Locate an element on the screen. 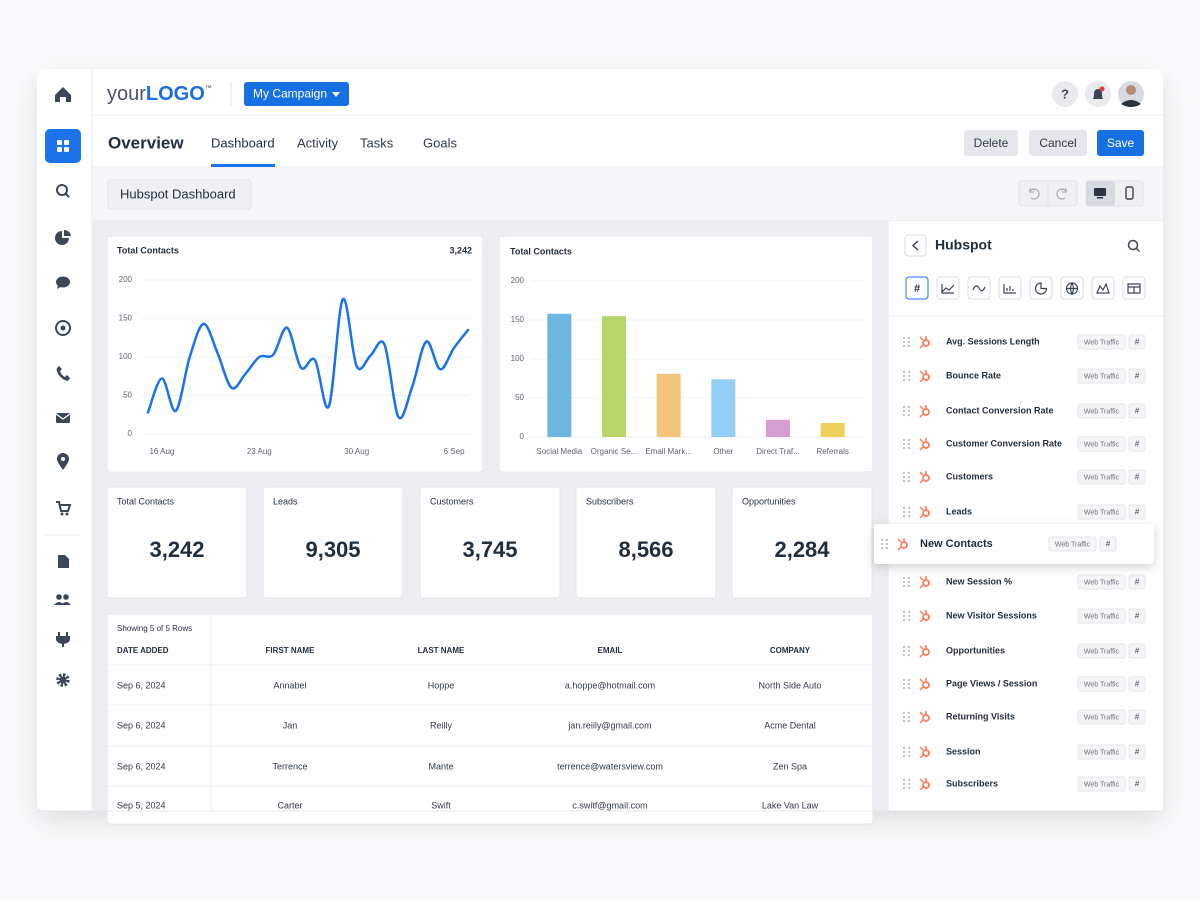 This screenshot has width=1200, height=900. kpi-value: 3,745 is located at coordinates (489, 549).